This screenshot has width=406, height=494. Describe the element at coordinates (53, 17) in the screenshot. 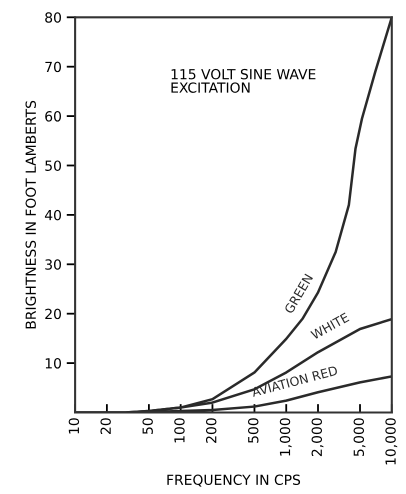

I see `y-tick-label: 80` at that location.